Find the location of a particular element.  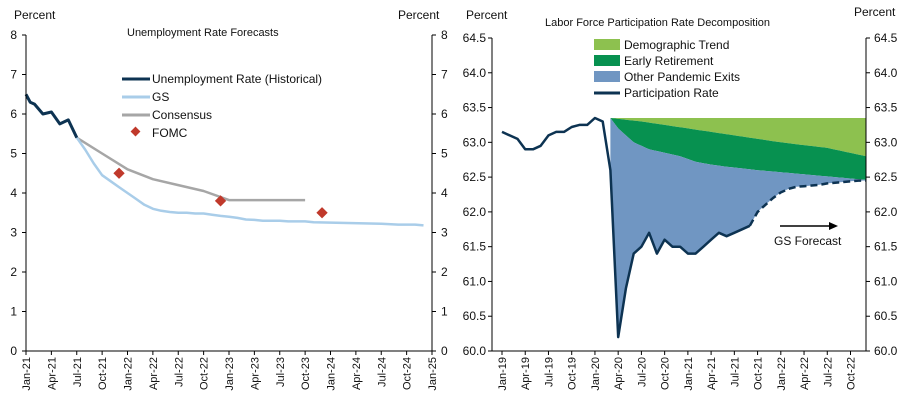

left-ylabel-left: Percent is located at coordinates (35, 15).